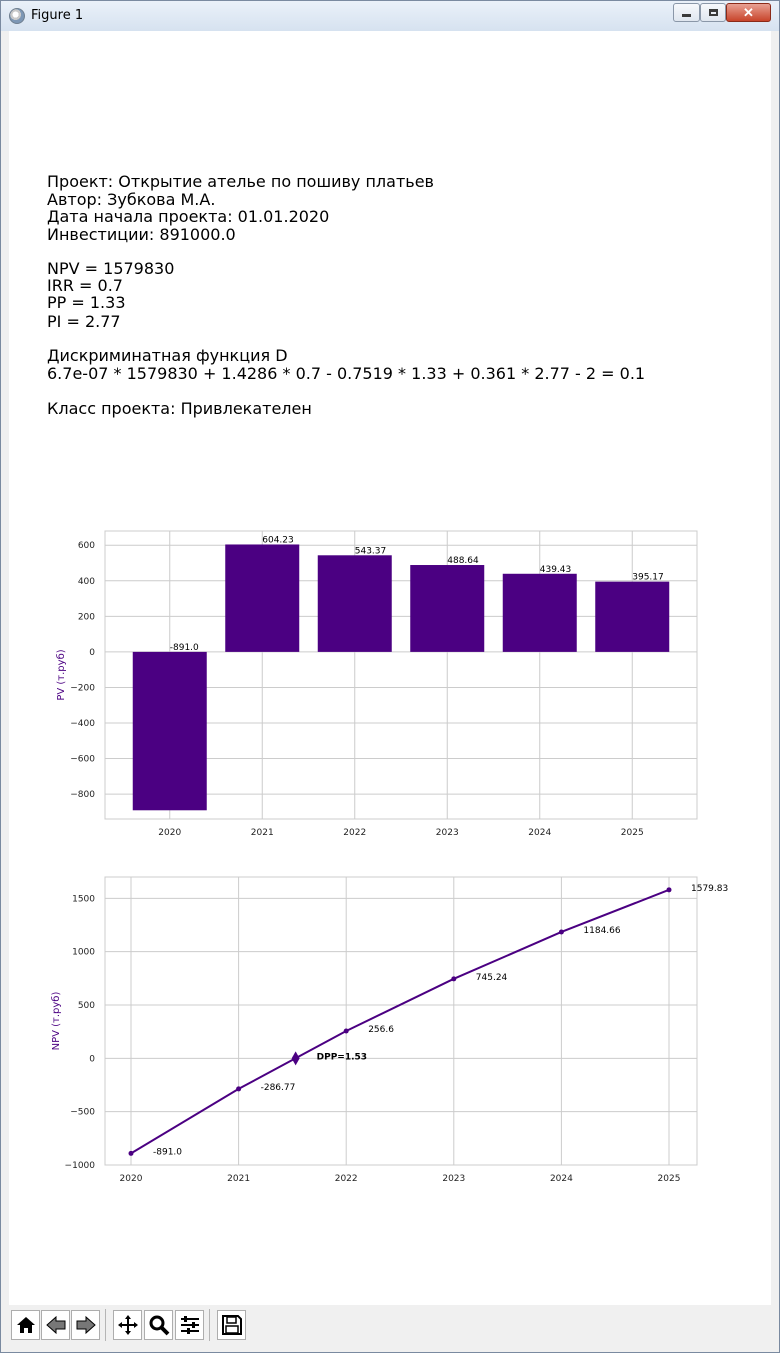  I want to click on back-button, so click(55, 1325).